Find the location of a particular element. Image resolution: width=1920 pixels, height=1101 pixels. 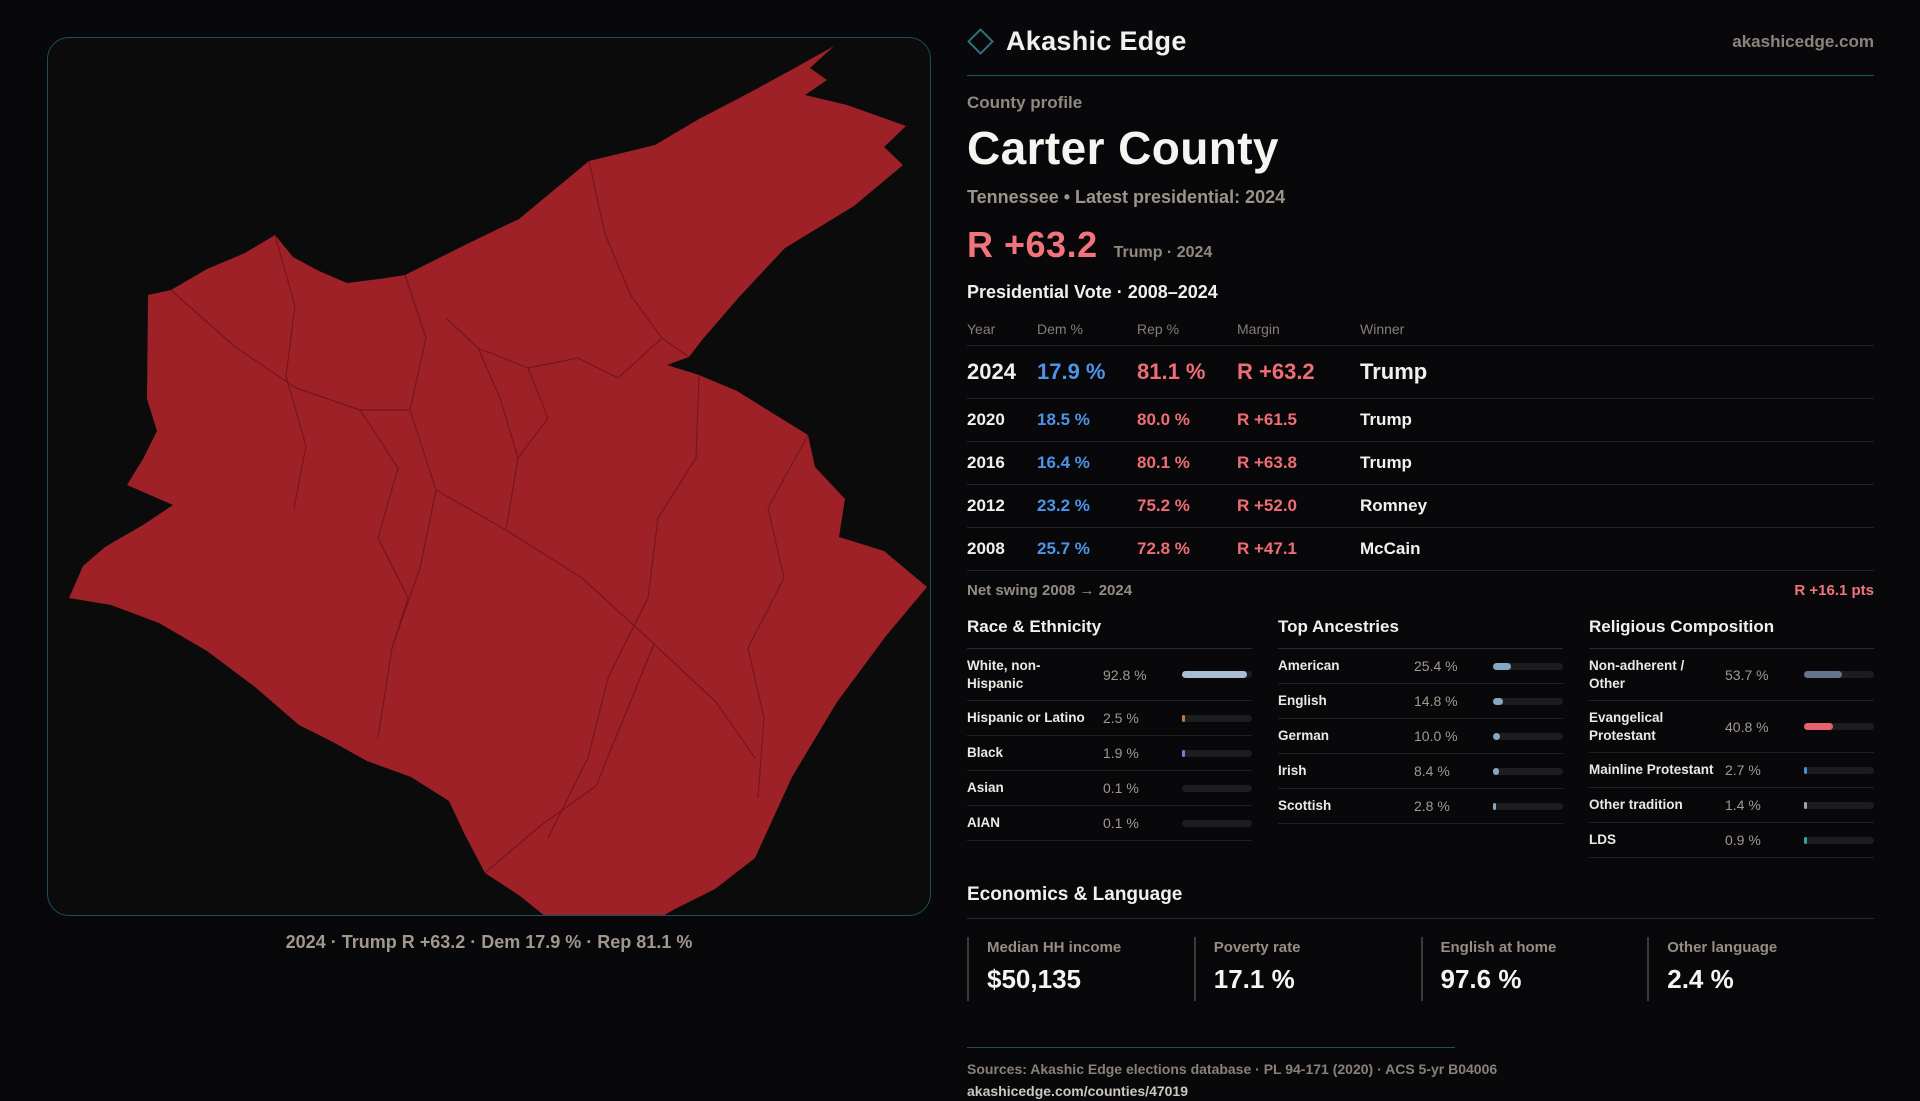

cell-margin: R +63.2 is located at coordinates (1276, 371).